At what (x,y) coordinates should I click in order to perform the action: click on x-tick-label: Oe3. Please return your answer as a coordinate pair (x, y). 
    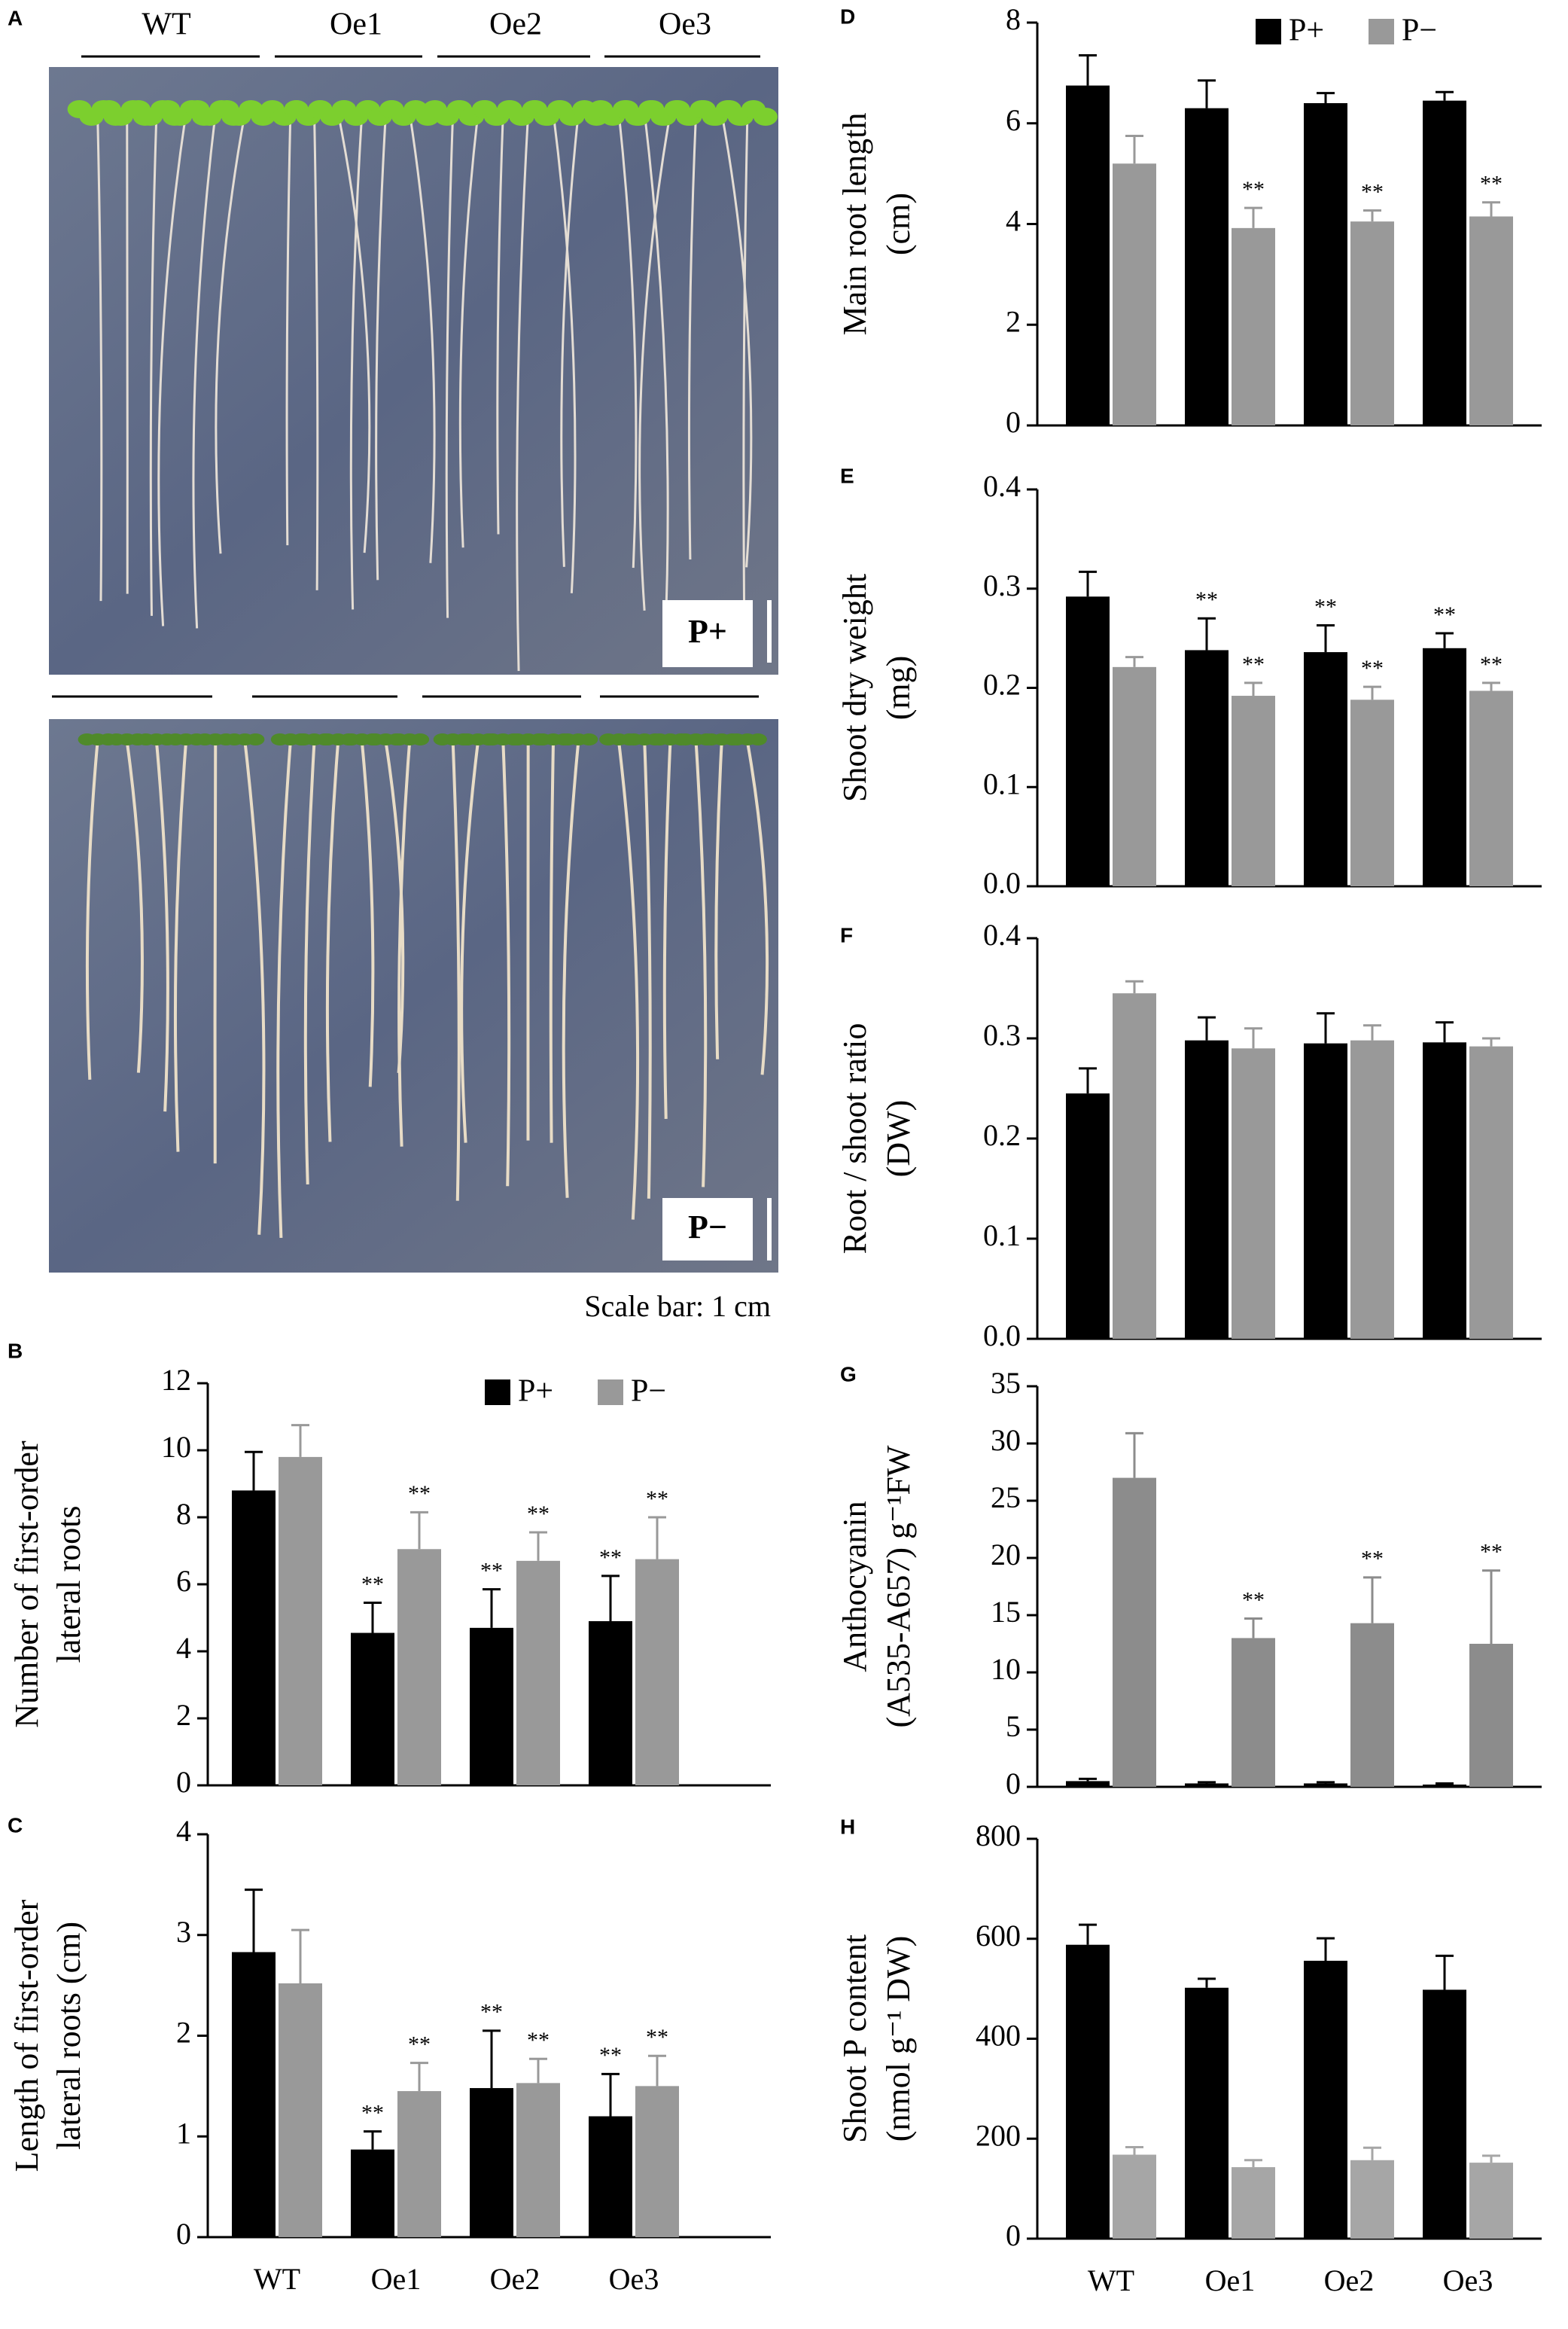
    Looking at the image, I should click on (1468, 2280).